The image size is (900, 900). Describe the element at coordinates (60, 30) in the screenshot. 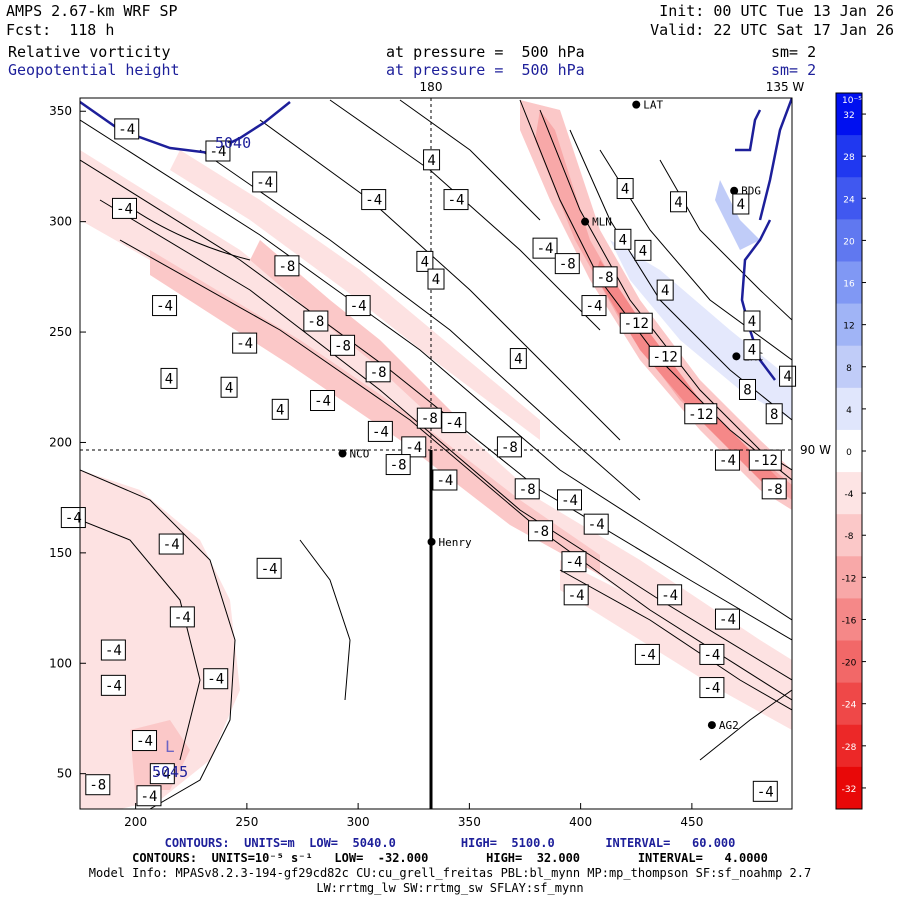

I see `forecast-hour: Fcst: 118 h` at that location.